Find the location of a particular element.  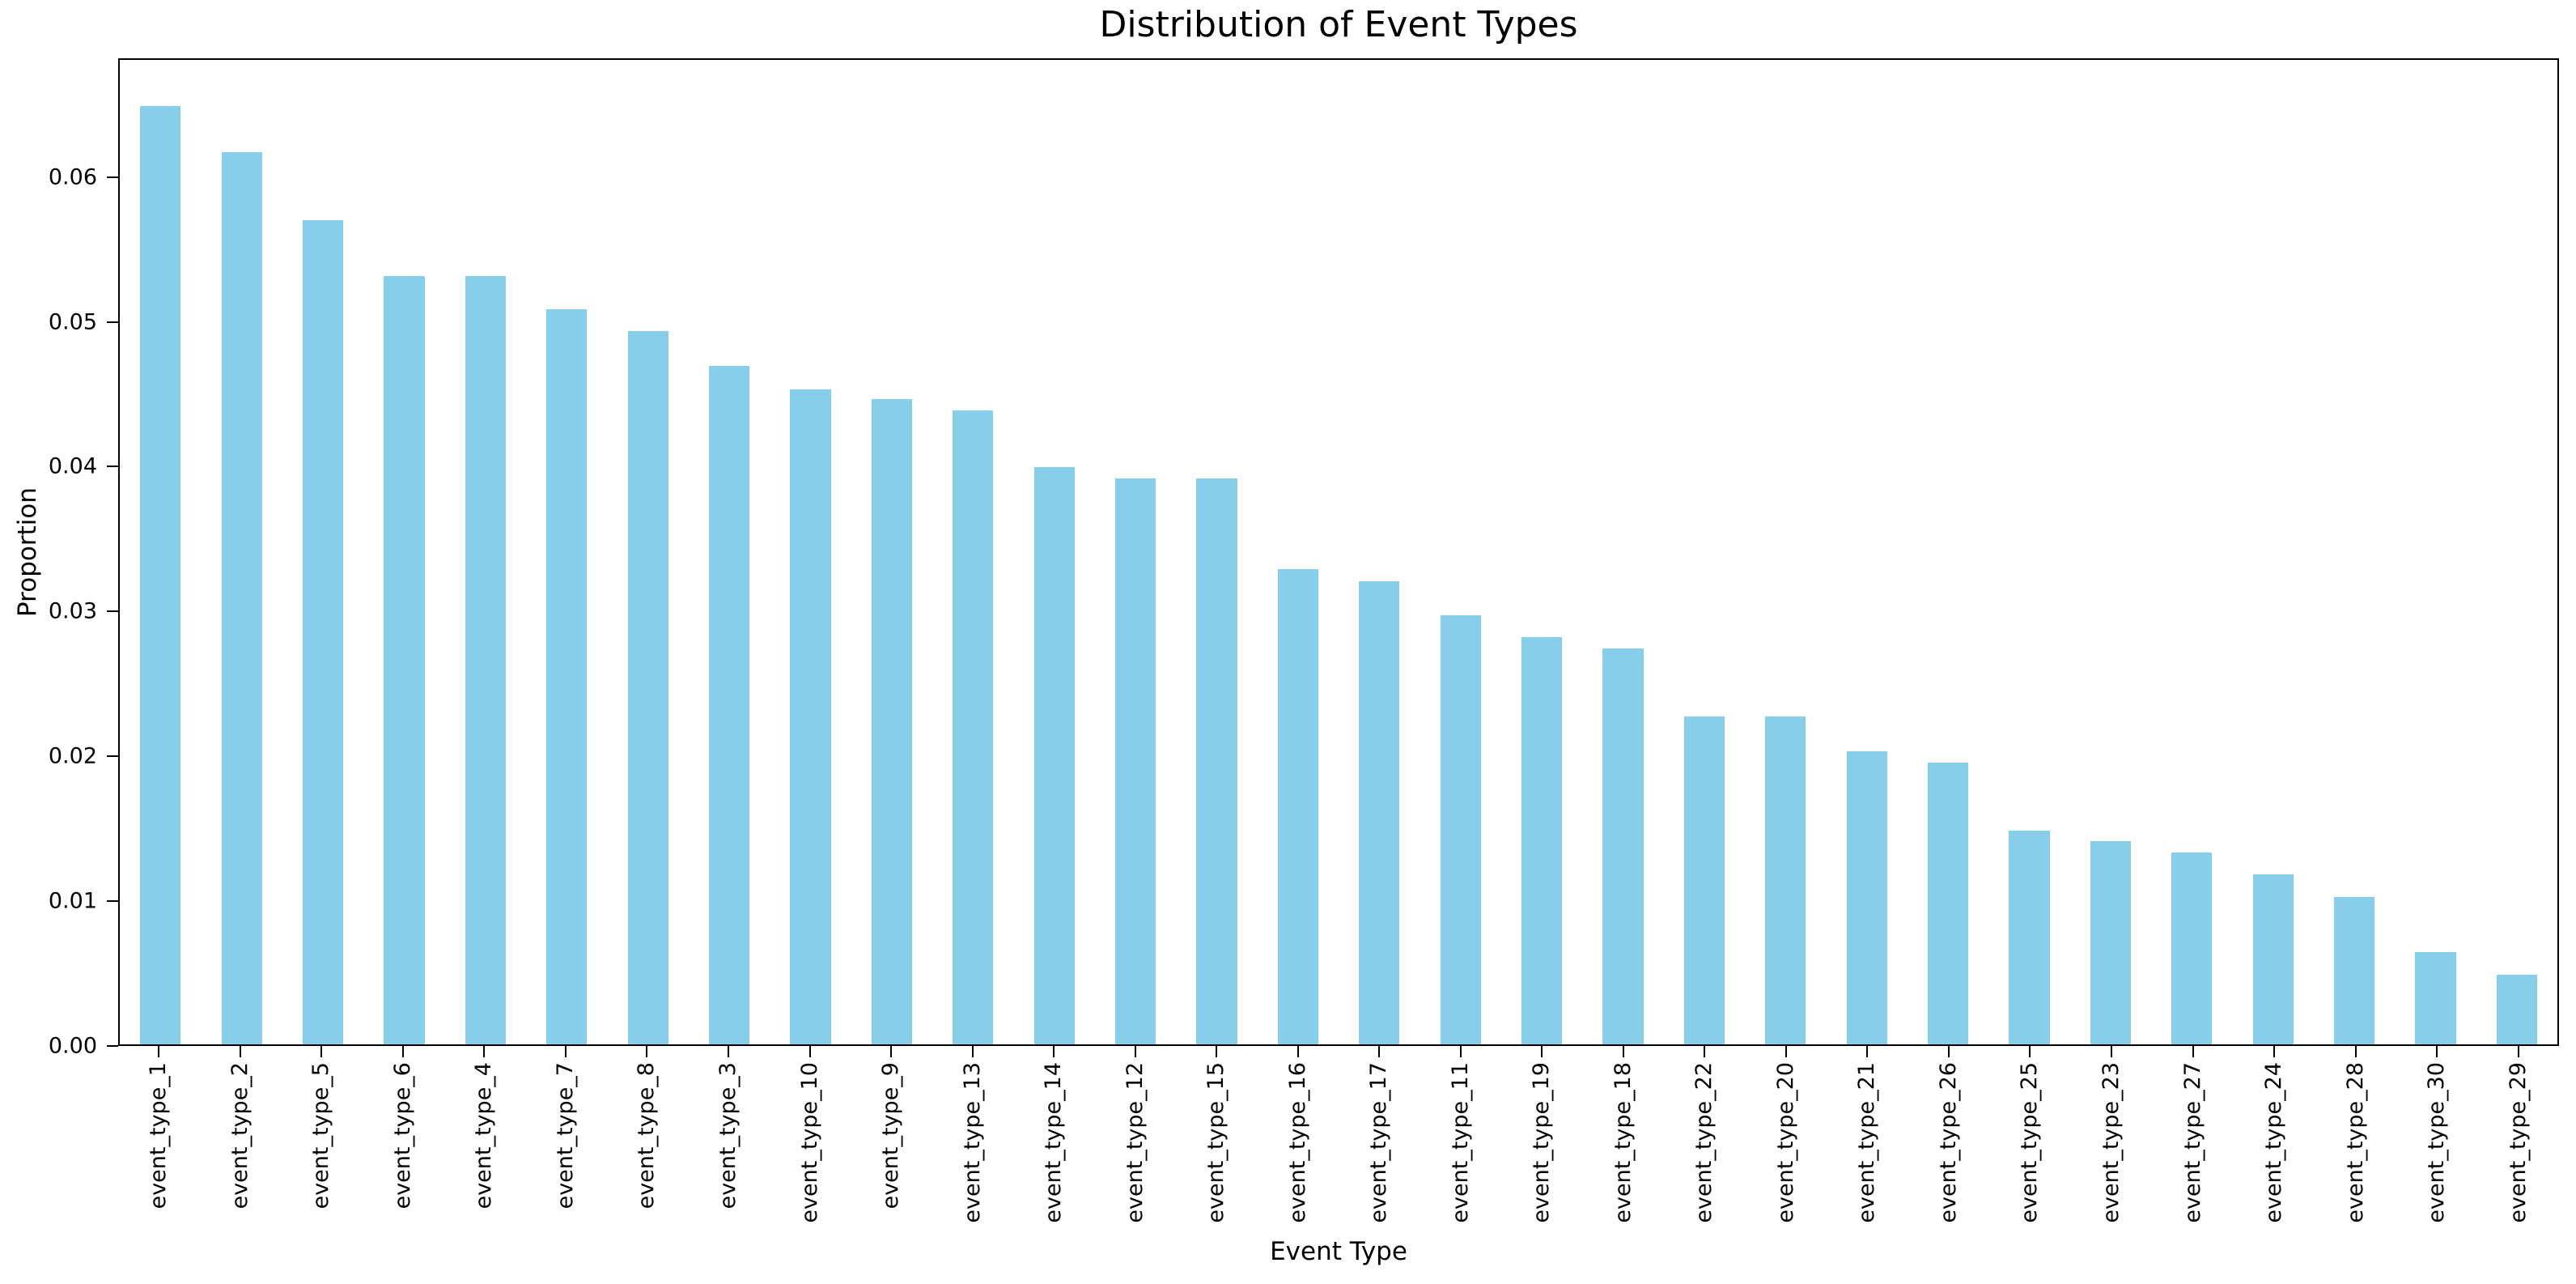

x-label-cell: event_type_20 is located at coordinates (1786, 1147).